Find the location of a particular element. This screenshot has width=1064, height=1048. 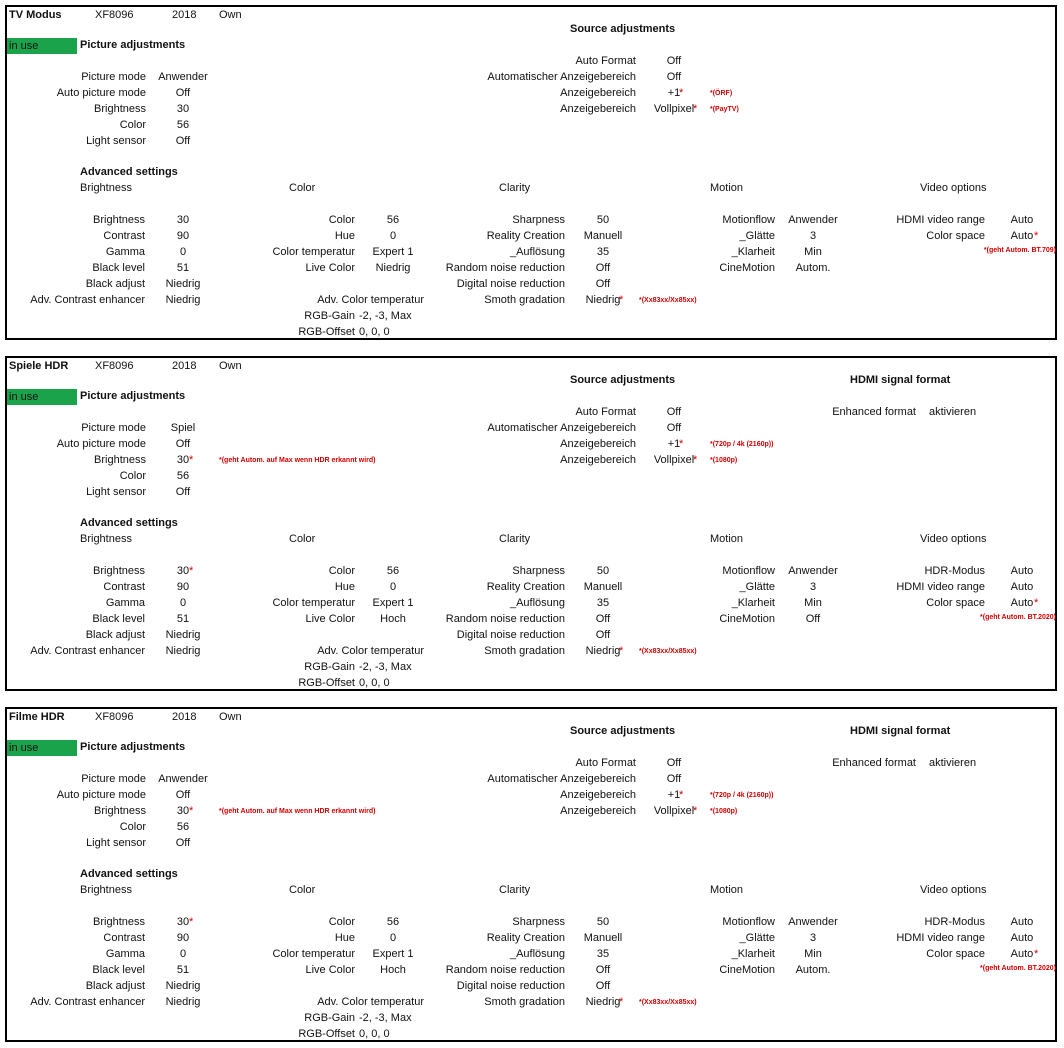

anzeige2-asterisk: * is located at coordinates (695, 811).